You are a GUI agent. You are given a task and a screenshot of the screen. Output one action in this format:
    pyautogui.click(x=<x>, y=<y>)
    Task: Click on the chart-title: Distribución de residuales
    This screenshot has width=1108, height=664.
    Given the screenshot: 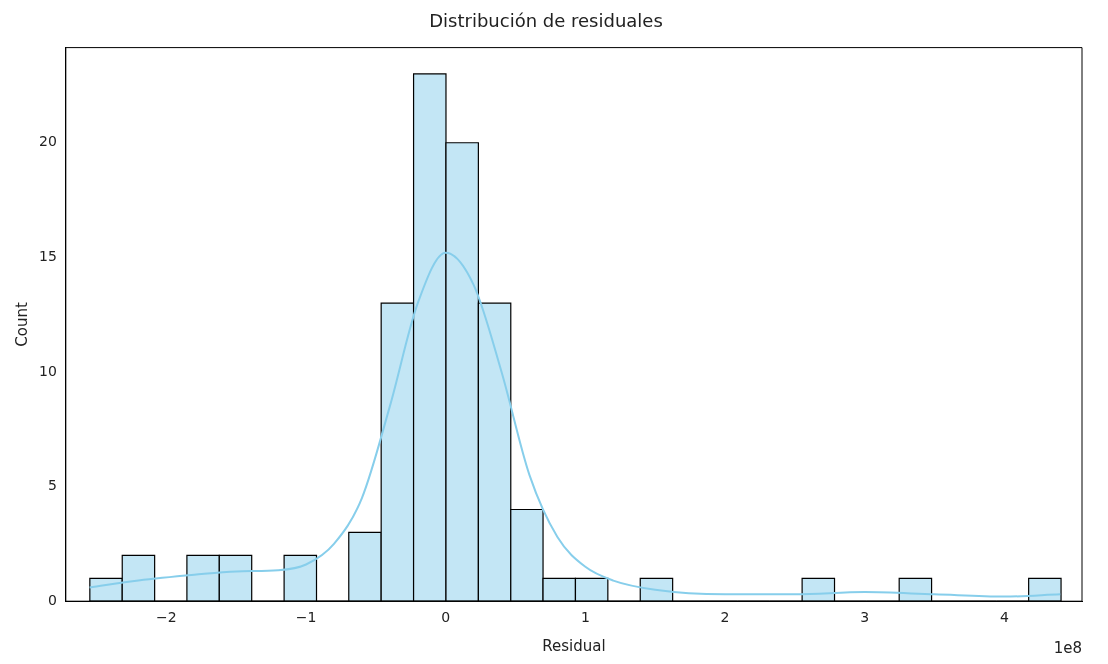 What is the action you would take?
    pyautogui.click(x=546, y=21)
    